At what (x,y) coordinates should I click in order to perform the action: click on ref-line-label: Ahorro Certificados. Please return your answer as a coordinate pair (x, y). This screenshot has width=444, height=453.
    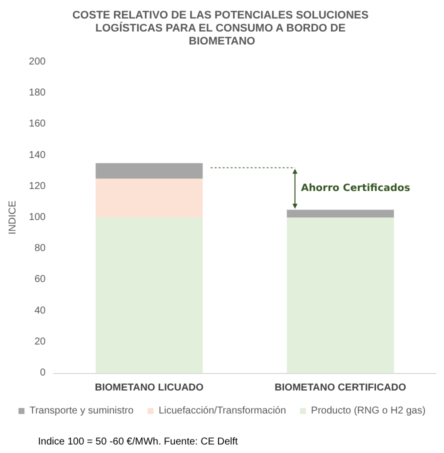
    Looking at the image, I should click on (355, 188).